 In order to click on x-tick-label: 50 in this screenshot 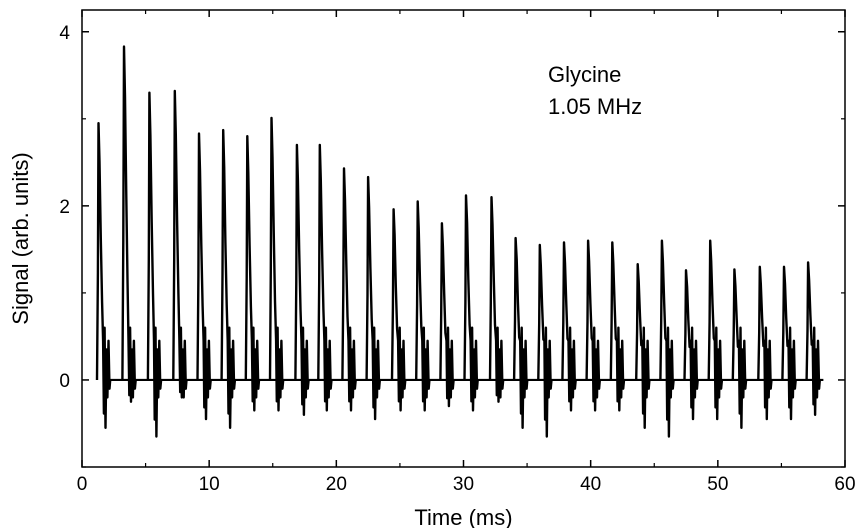, I will do `click(717, 484)`.